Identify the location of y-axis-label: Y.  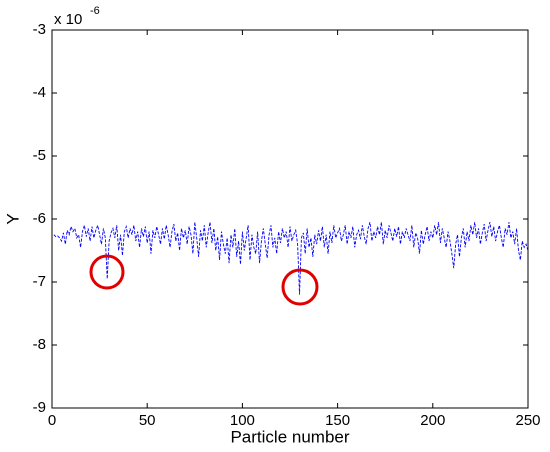
(12, 218).